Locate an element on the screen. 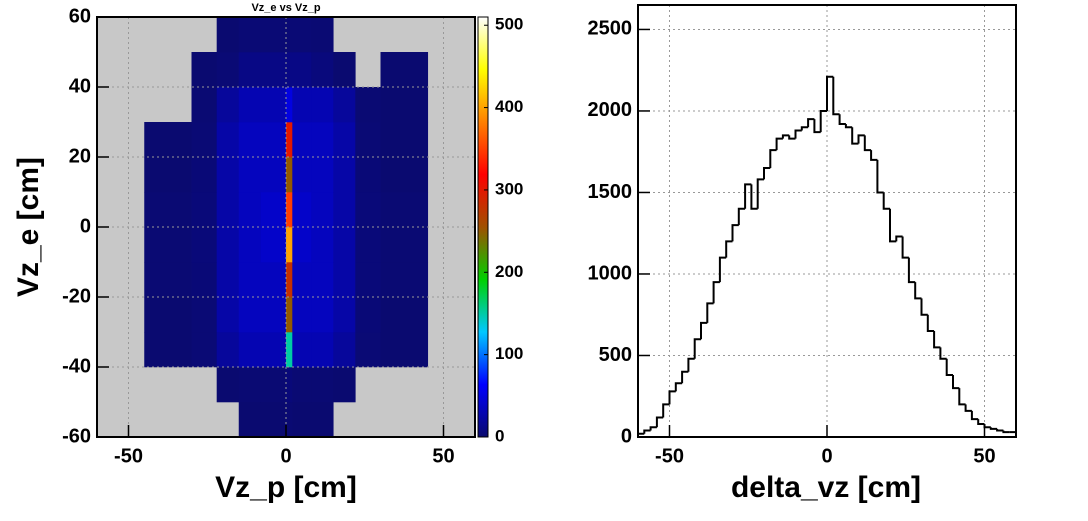 The height and width of the screenshot is (521, 1088). x-axis-label: delta_vz [cm] is located at coordinates (826, 487).